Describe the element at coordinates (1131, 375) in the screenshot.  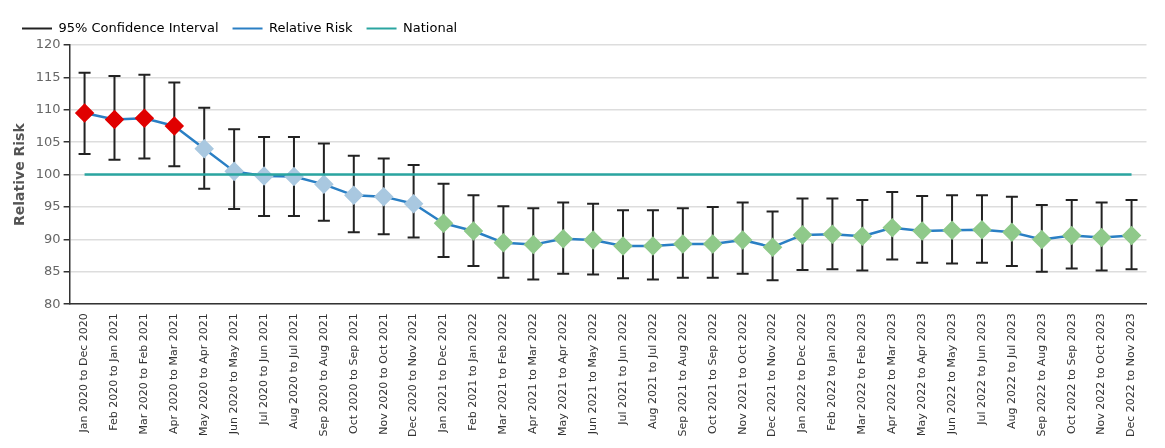
I see `x-tick-label: Dec 2022 to Nov 2023` at that location.